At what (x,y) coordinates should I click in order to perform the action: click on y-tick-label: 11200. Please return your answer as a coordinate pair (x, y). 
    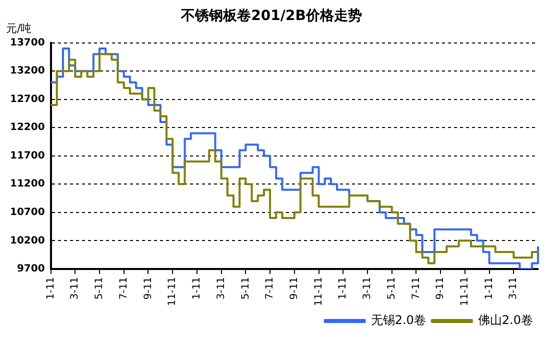
    Looking at the image, I should click on (27, 184).